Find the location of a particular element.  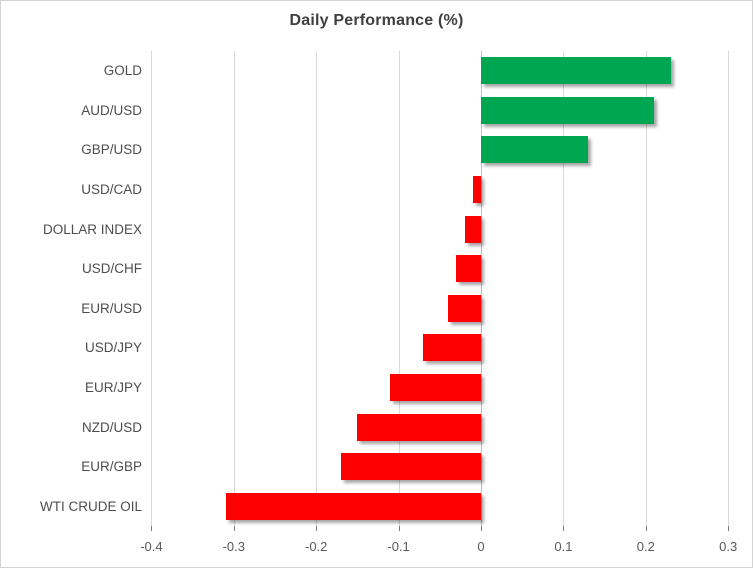

category-label: AUD/USD is located at coordinates (111, 110).